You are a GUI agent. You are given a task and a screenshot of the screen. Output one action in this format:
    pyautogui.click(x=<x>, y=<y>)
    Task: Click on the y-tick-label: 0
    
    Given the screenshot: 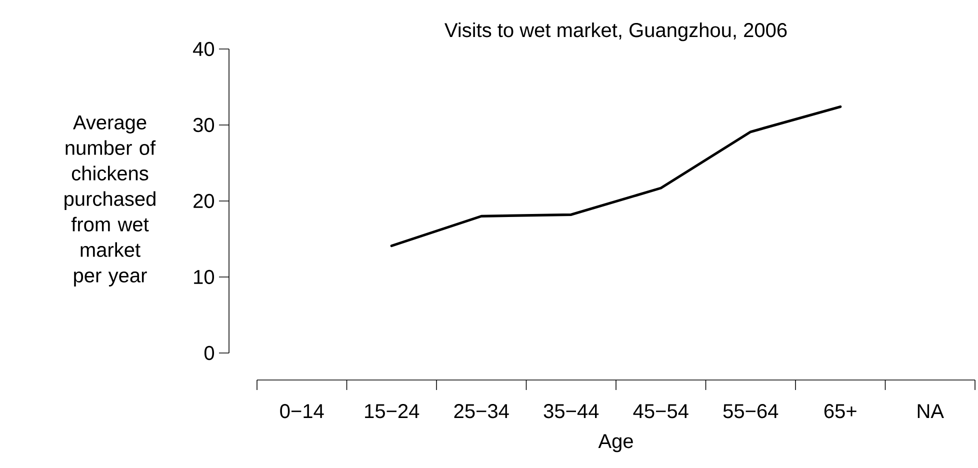 What is the action you would take?
    pyautogui.click(x=209, y=353)
    